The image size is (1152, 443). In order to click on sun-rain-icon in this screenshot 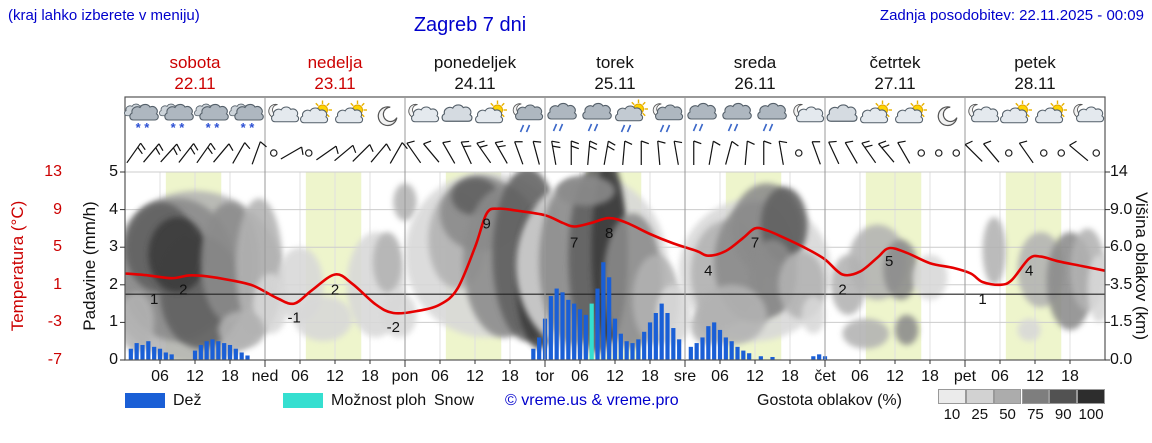, I will do `click(631, 116)`.